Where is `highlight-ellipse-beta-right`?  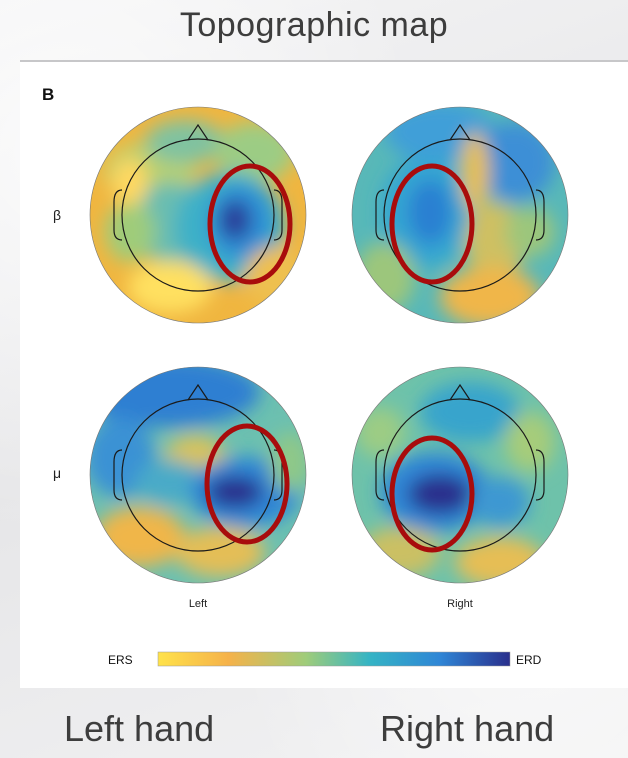
highlight-ellipse-beta-right is located at coordinates (432, 224).